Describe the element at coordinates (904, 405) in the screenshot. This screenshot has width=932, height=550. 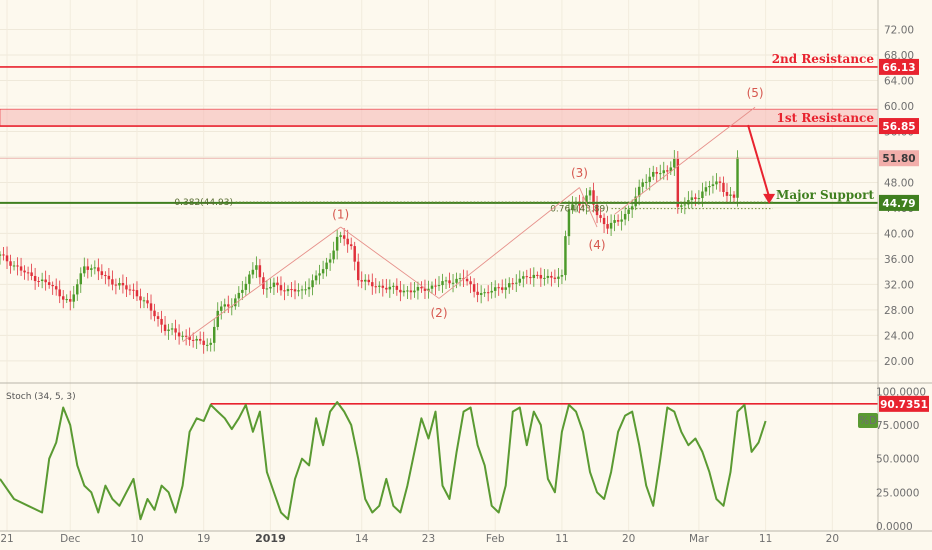
I see `tag-stoch-level: 90.7351` at that location.